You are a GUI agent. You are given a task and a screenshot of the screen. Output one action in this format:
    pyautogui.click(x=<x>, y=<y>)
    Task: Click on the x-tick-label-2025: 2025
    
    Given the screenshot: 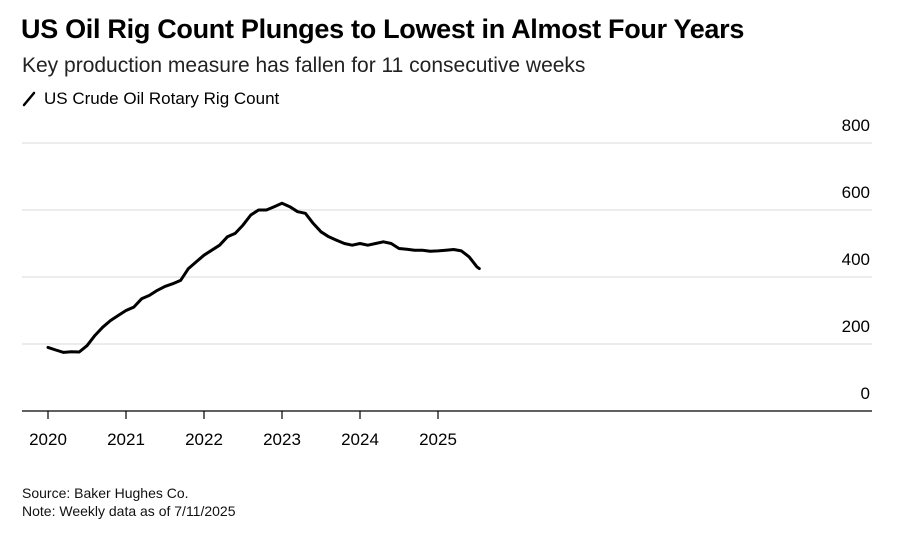 What is the action you would take?
    pyautogui.click(x=438, y=439)
    